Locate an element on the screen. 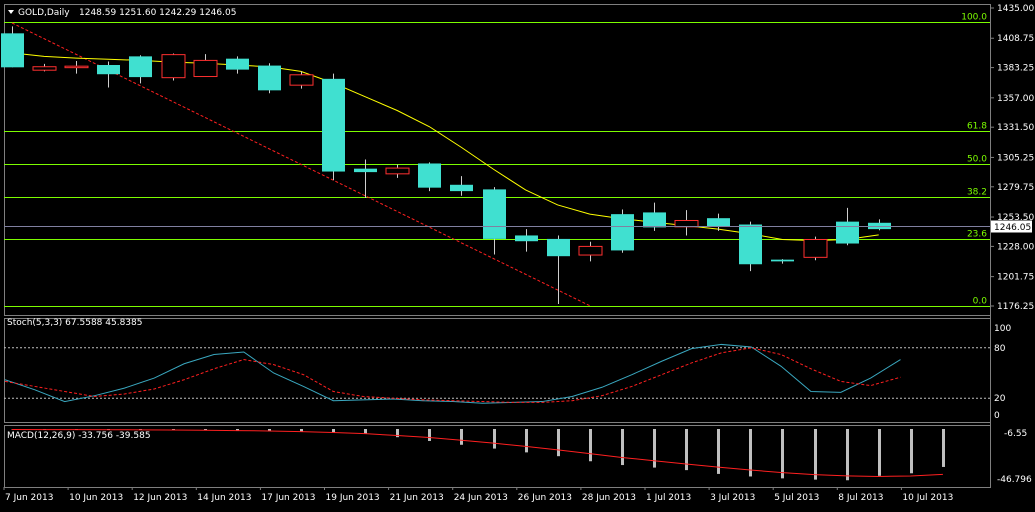 This screenshot has width=1035, height=512. stoch-level-label: 80 is located at coordinates (1000, 349).